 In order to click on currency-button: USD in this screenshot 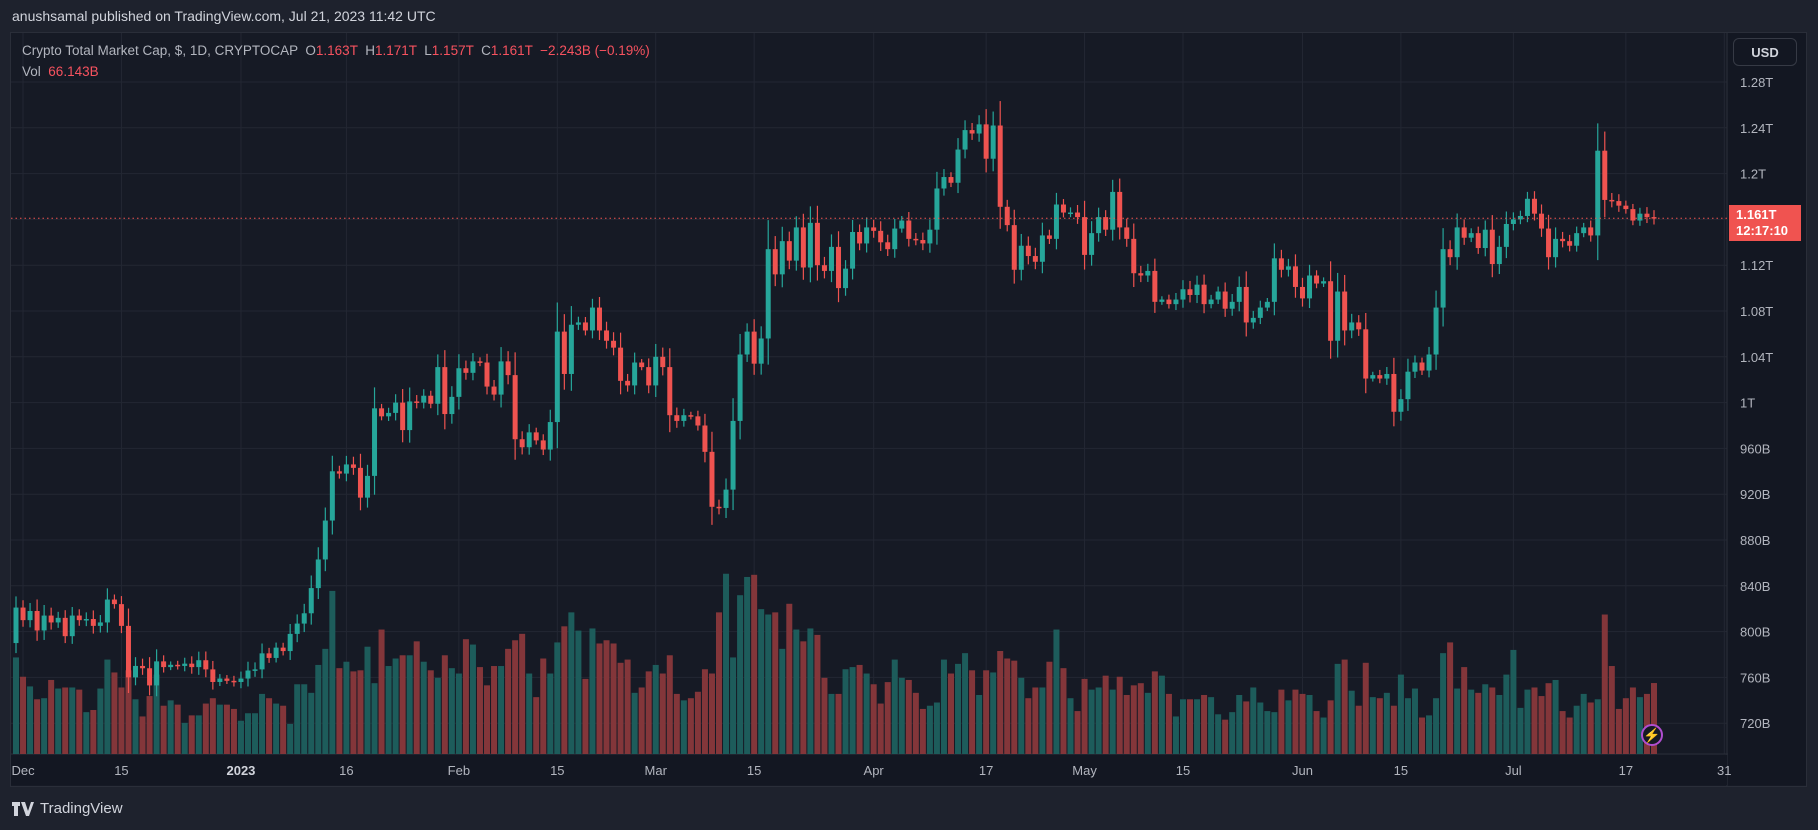, I will do `click(1765, 52)`.